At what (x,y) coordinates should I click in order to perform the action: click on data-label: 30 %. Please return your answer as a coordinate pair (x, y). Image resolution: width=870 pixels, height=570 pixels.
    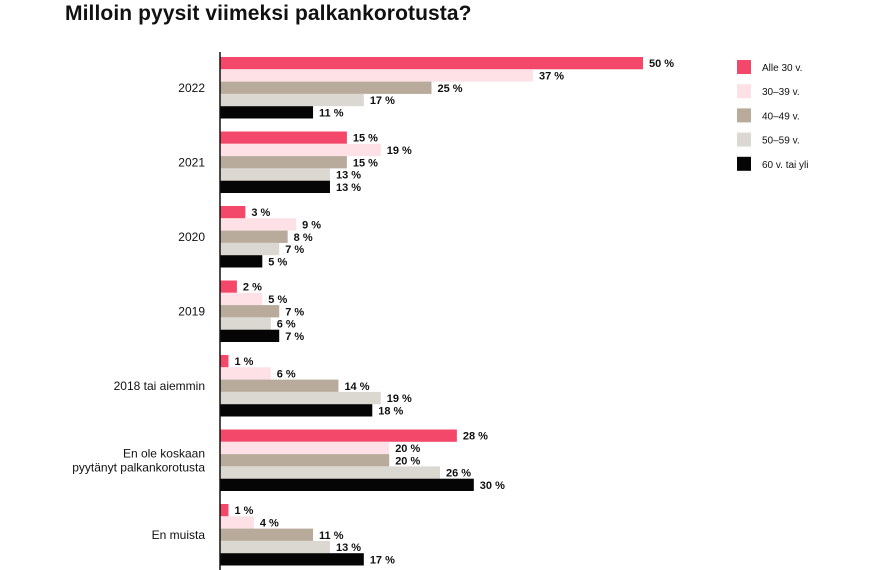
    Looking at the image, I should click on (492, 486).